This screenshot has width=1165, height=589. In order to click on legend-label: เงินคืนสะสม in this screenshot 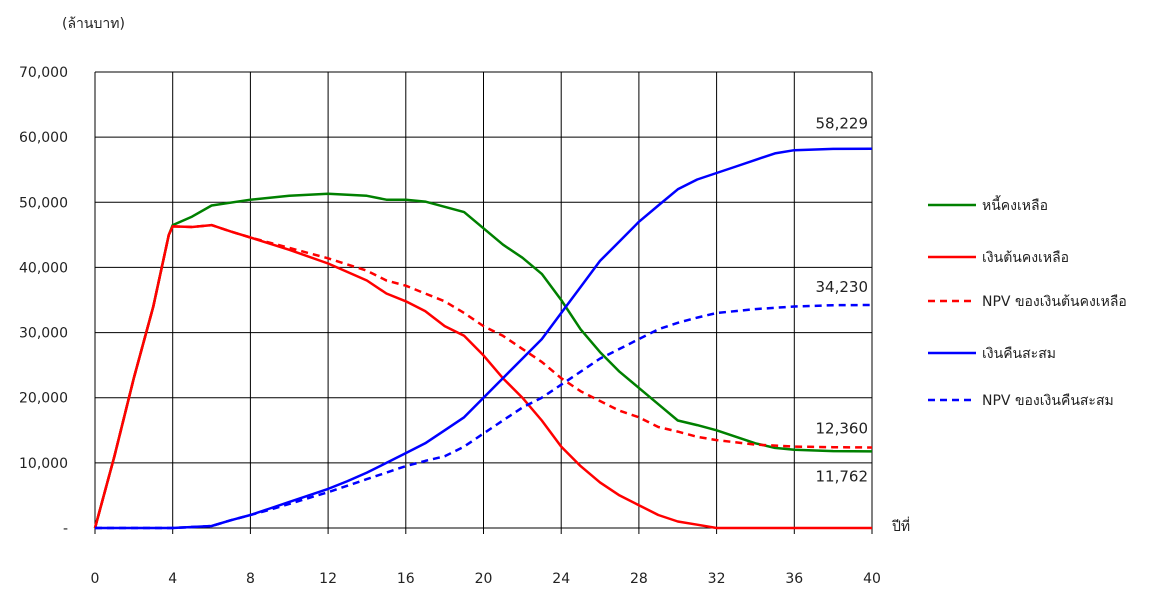, I will do `click(1019, 354)`.